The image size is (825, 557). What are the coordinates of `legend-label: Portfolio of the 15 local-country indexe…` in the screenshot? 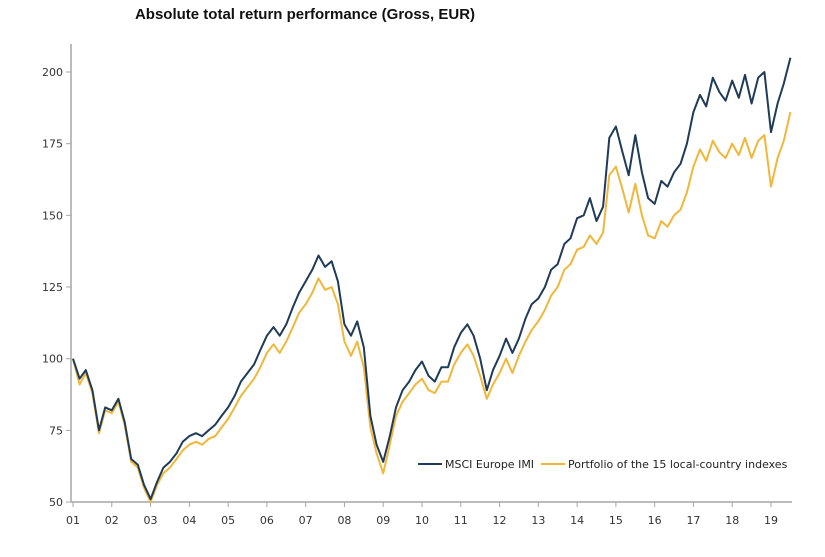 It's located at (678, 464).